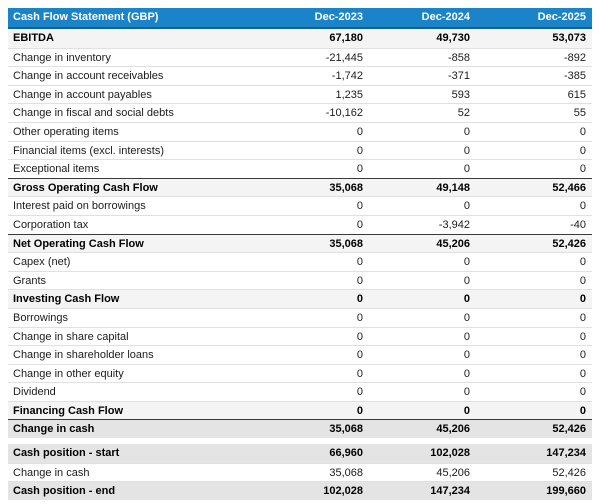 This screenshot has width=600, height=504. I want to click on table-row: Interest paid on borrowings 0 0 0, so click(300, 205).